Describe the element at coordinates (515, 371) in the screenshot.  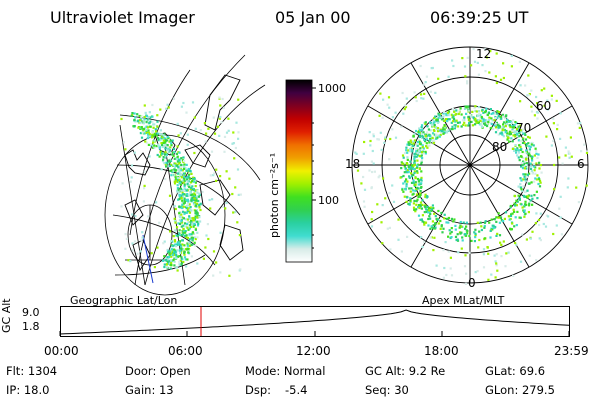
I see `geographic-latitude: GLat: 69.6` at that location.